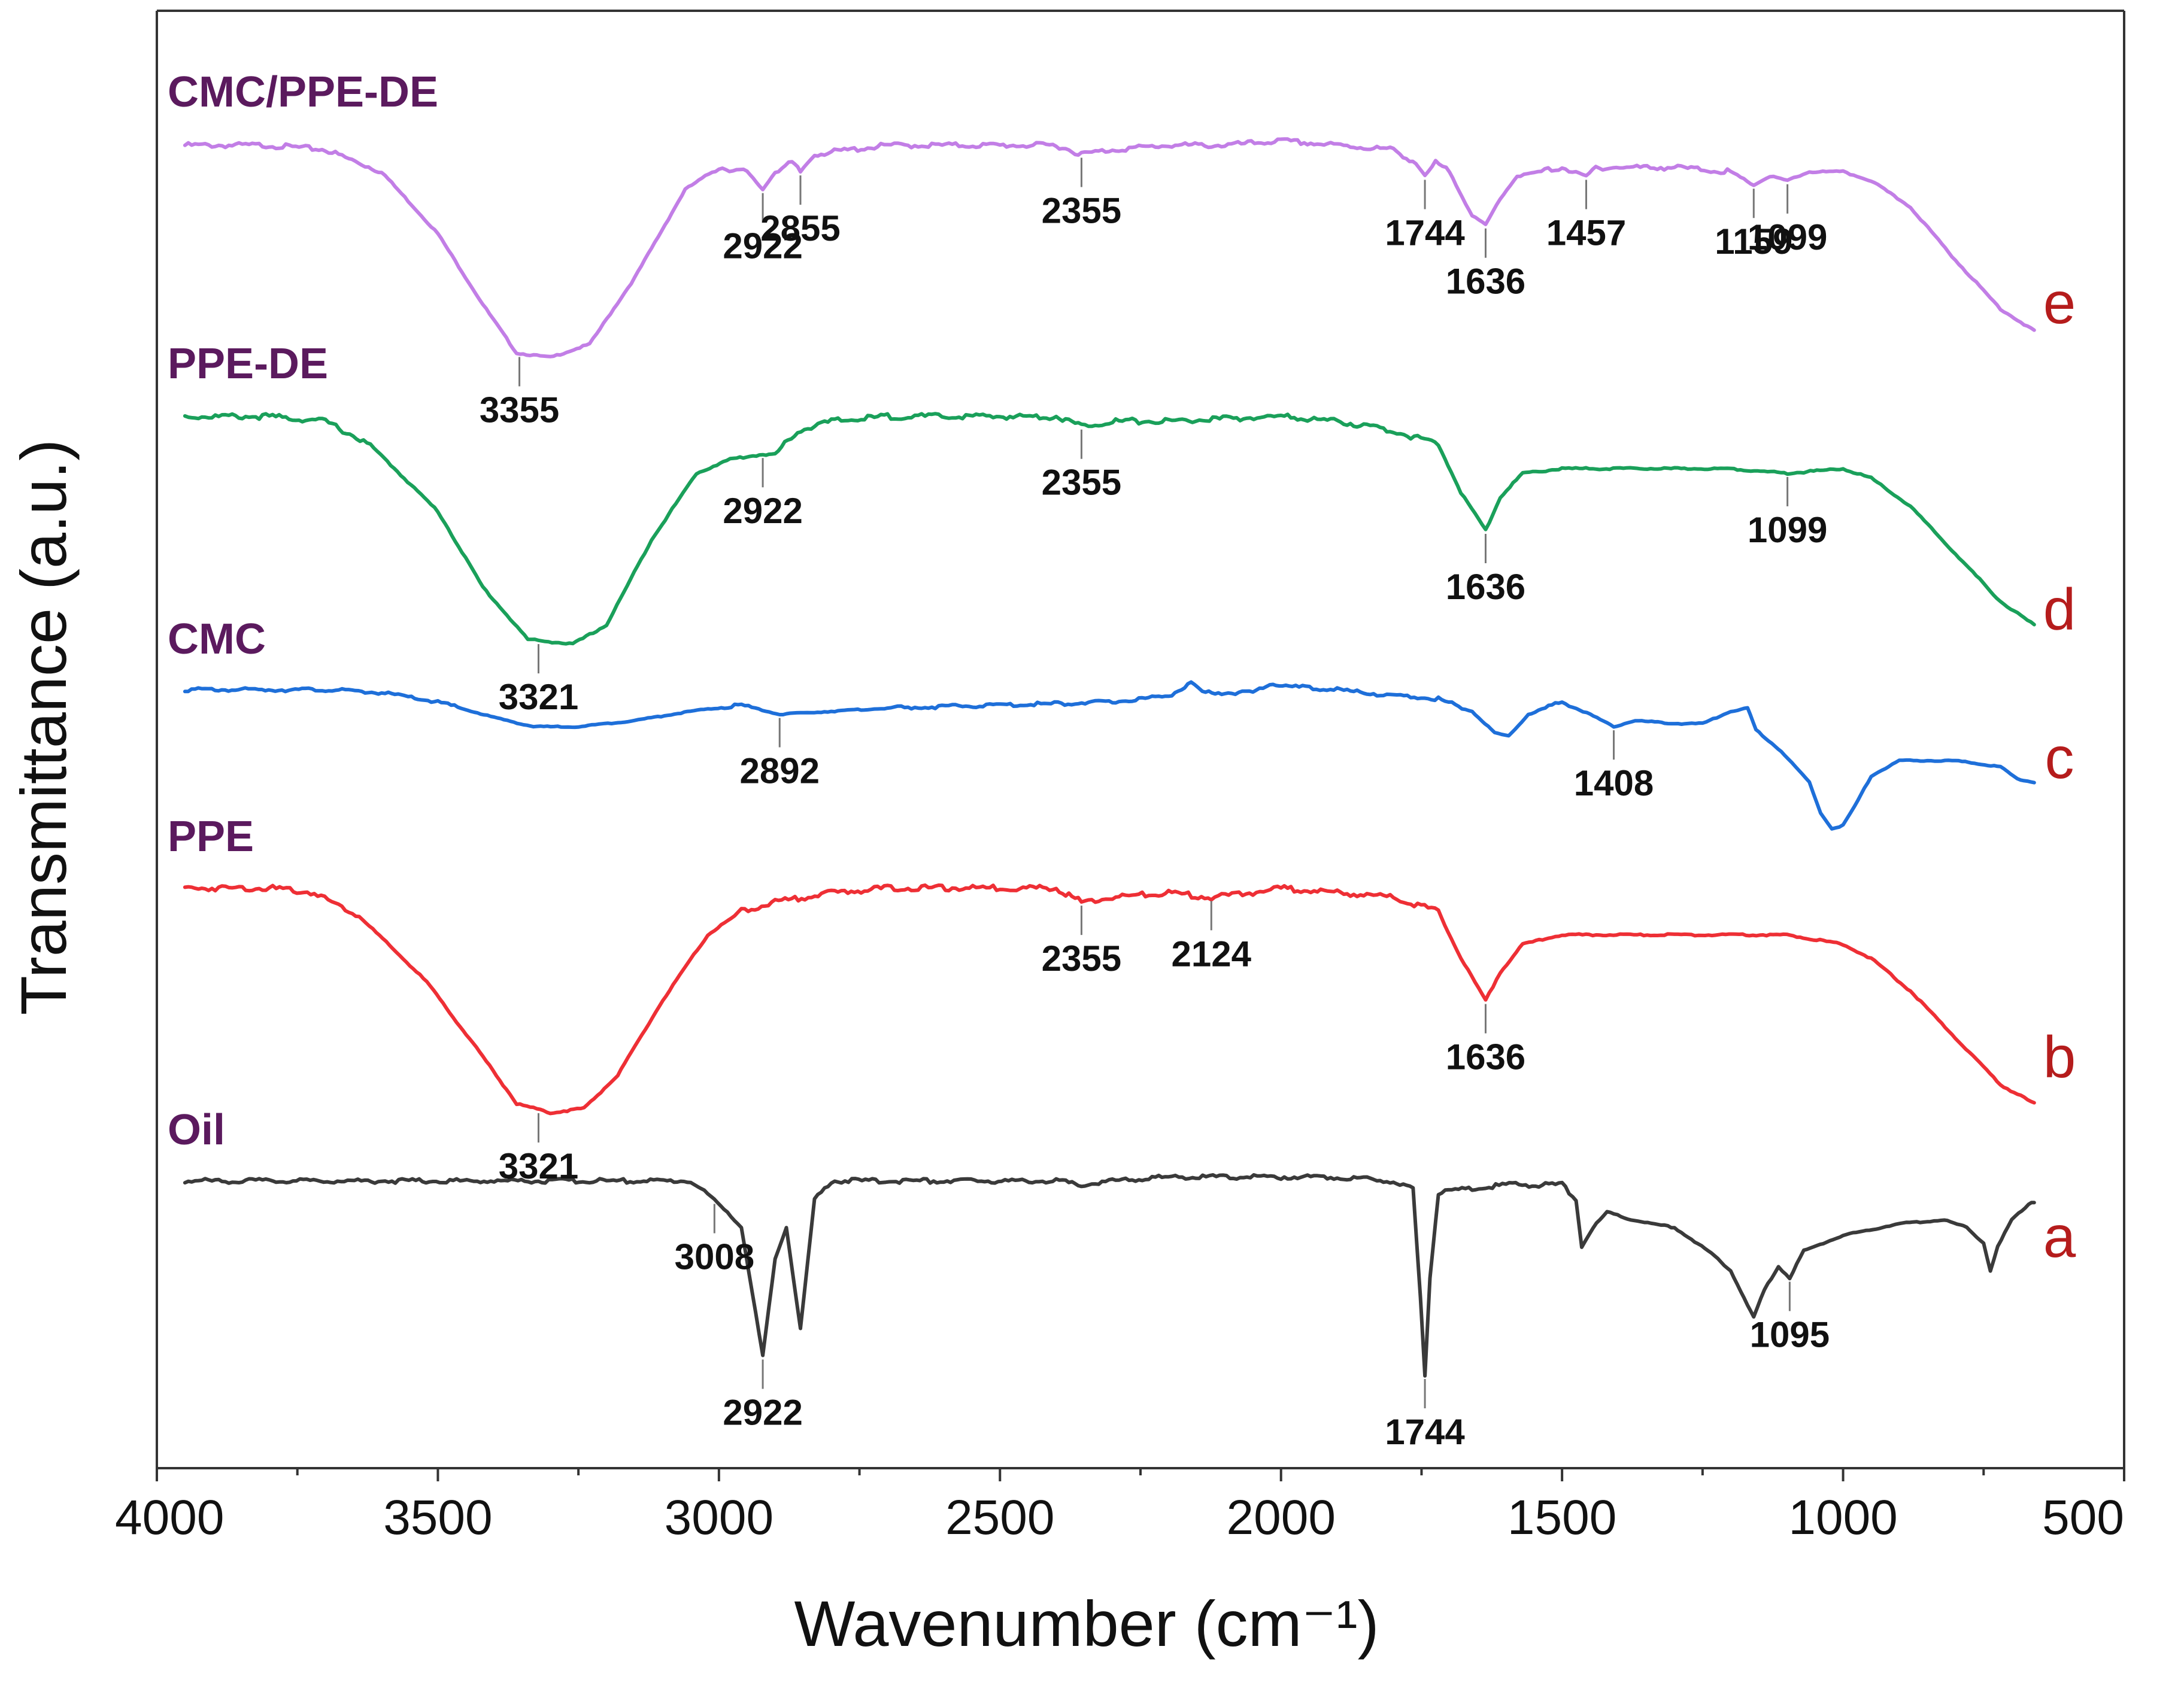 The width and height of the screenshot is (2184, 1698). What do you see at coordinates (2060, 303) in the screenshot?
I see `series-letter-e: e` at bounding box center [2060, 303].